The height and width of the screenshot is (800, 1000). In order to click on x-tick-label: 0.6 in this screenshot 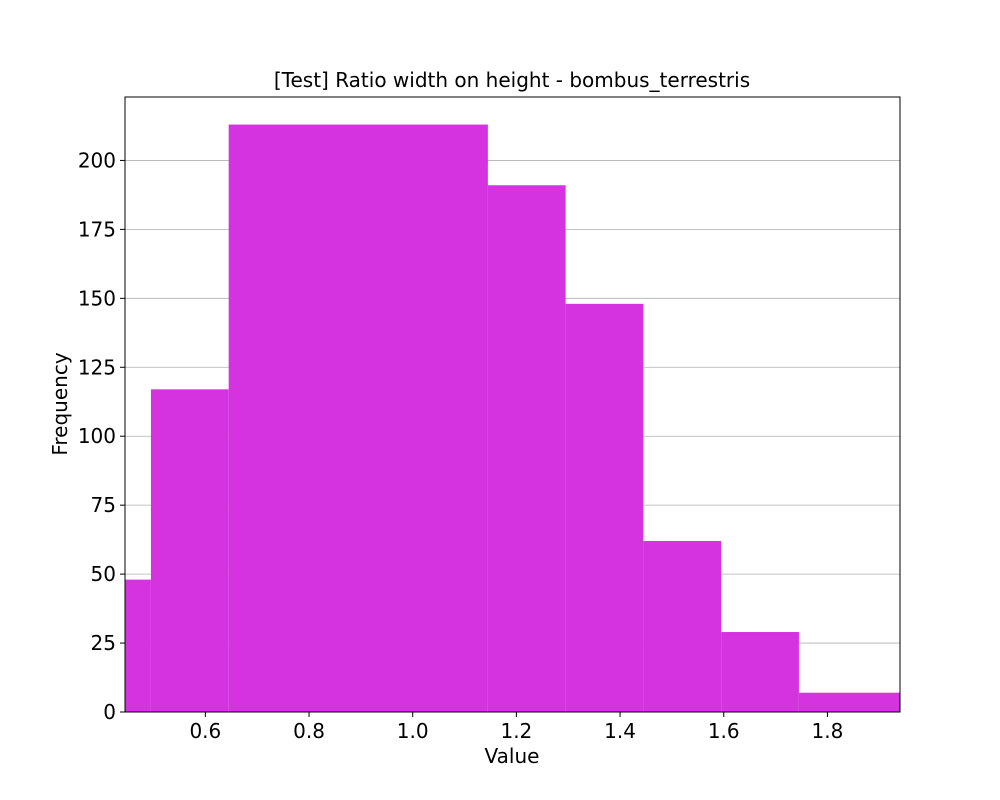, I will do `click(205, 731)`.